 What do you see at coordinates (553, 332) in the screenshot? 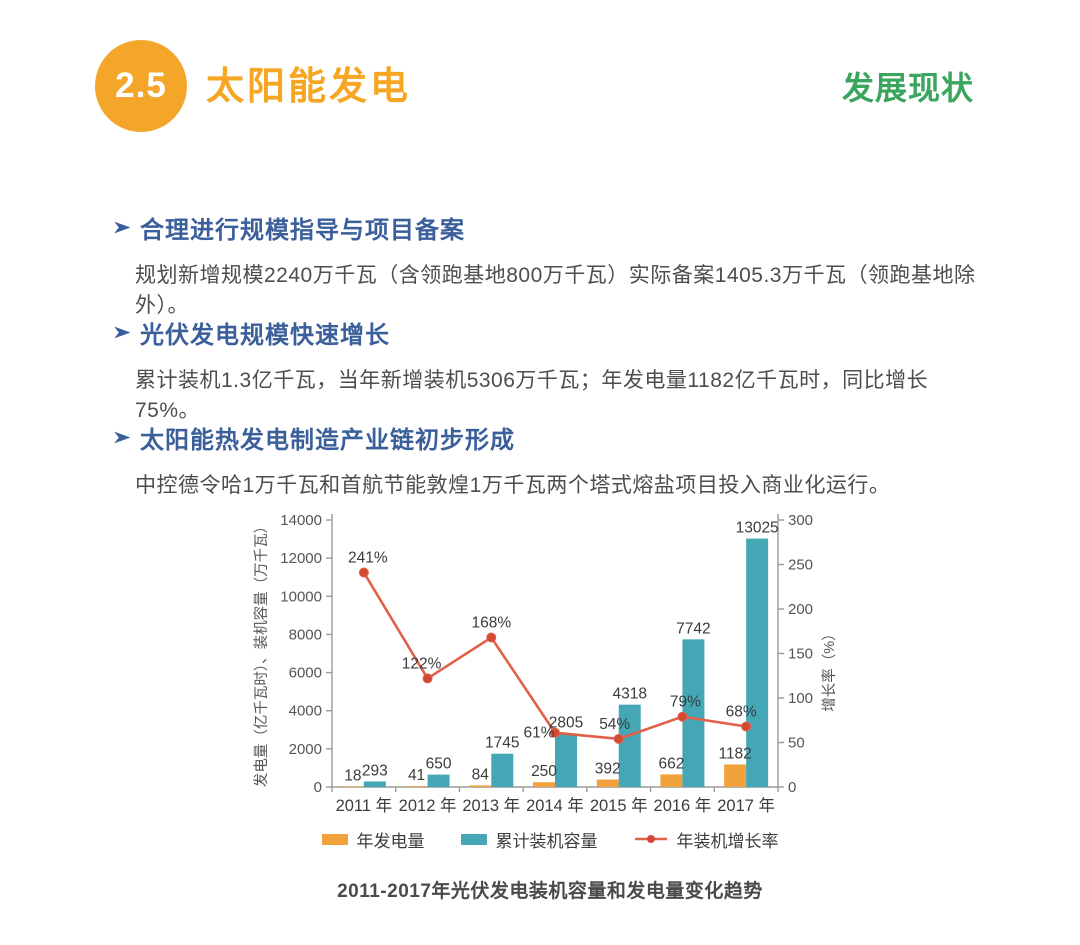
I see `bullet-heading-row: 光伏发电规模快速增长` at bounding box center [553, 332].